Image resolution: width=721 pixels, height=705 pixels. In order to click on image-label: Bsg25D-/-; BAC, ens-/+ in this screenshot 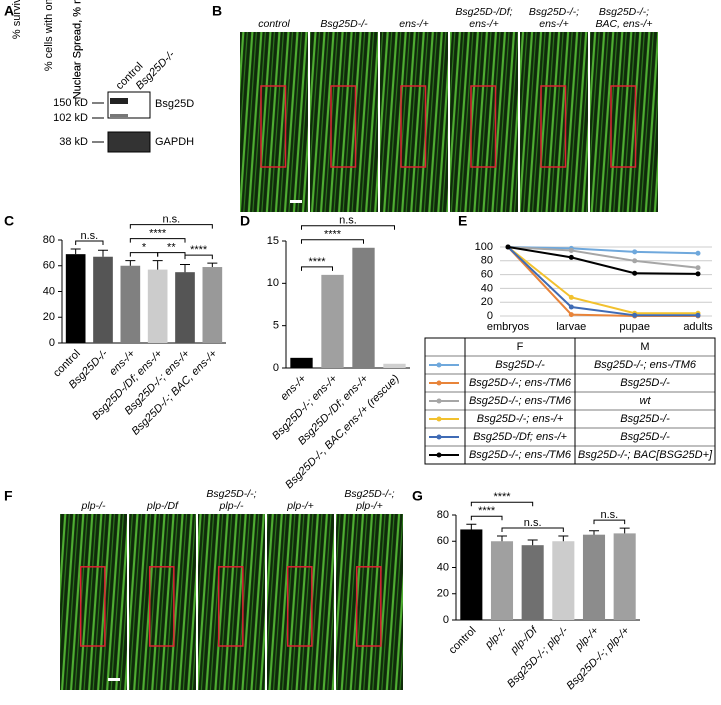, I will do `click(624, 18)`.